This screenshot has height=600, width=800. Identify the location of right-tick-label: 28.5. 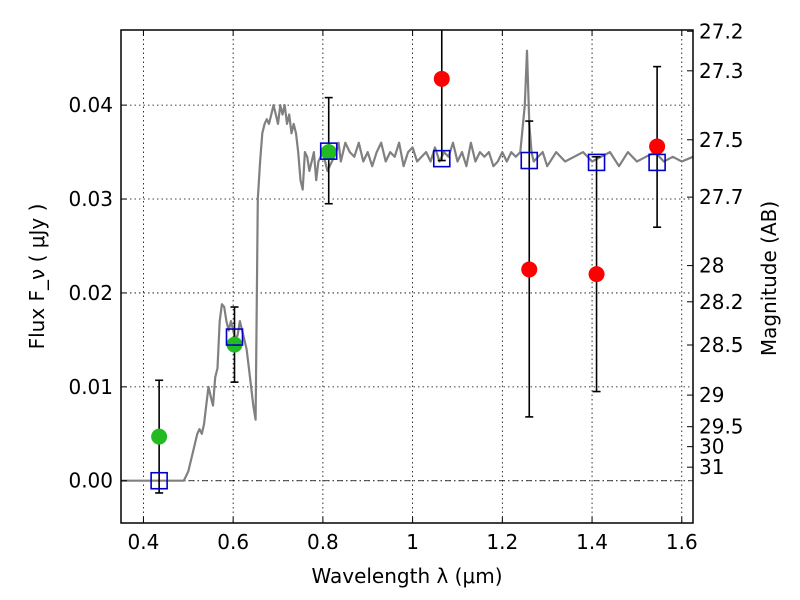
(721, 345).